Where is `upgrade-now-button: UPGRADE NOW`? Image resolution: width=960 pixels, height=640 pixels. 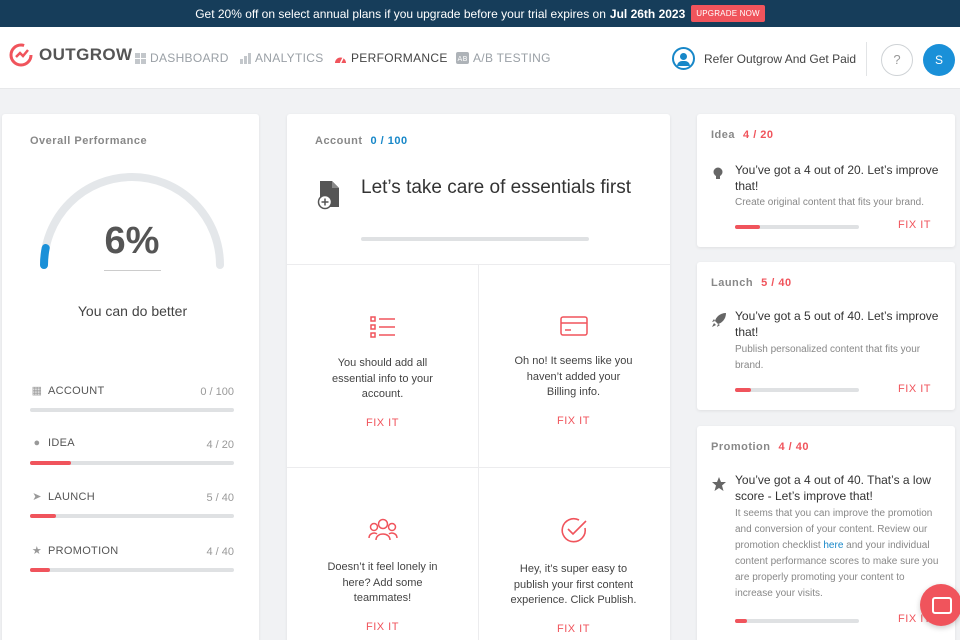 upgrade-now-button: UPGRADE NOW is located at coordinates (728, 13).